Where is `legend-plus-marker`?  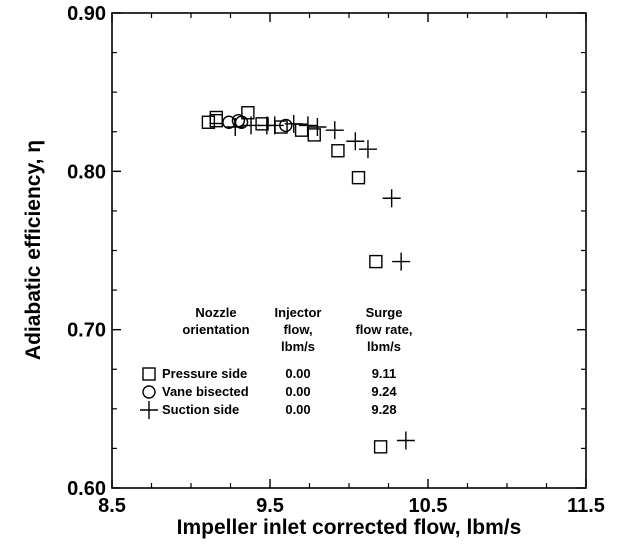
legend-plus-marker is located at coordinates (149, 410).